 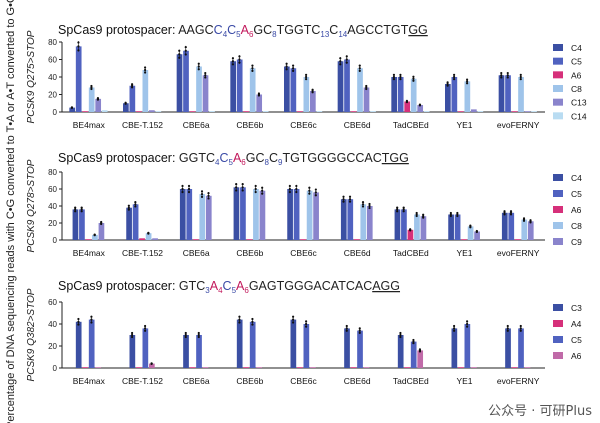 What do you see at coordinates (386, 286) in the screenshot?
I see `sequence-segment: AGG` at bounding box center [386, 286].